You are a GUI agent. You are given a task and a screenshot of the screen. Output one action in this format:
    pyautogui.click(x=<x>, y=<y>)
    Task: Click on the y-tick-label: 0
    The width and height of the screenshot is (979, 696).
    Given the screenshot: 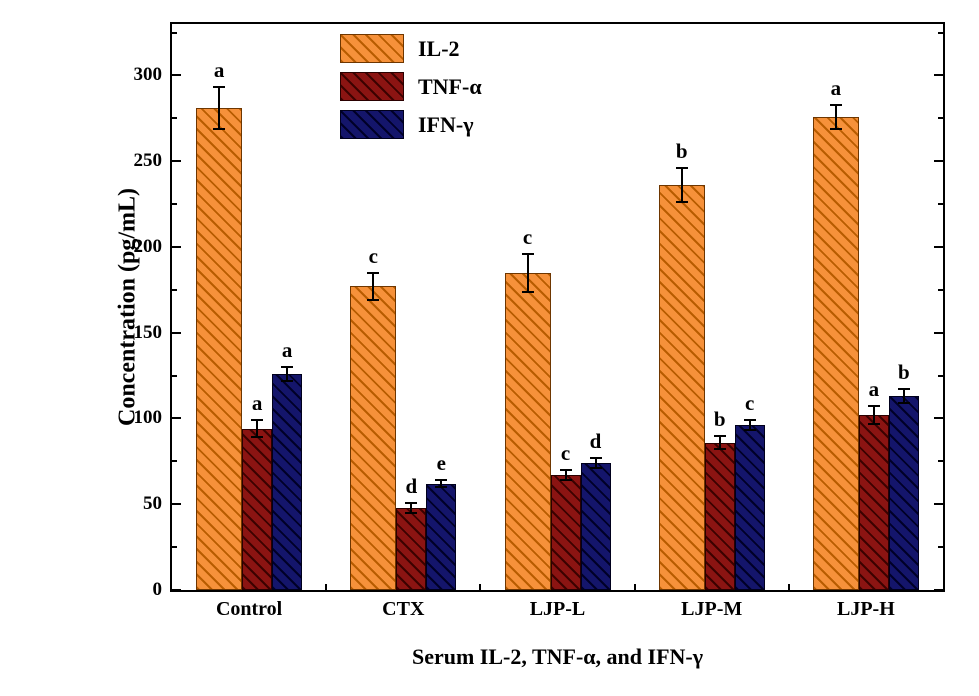 What is the action you would take?
    pyautogui.click(x=157, y=589)
    